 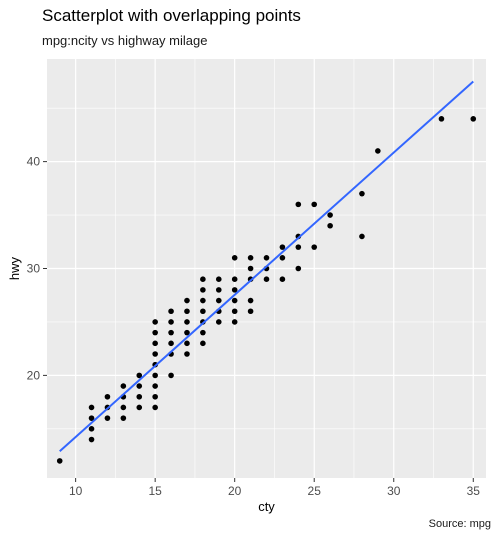 What do you see at coordinates (125, 40) in the screenshot?
I see `chart-subtitle: mpg:ncity vs highway milage` at bounding box center [125, 40].